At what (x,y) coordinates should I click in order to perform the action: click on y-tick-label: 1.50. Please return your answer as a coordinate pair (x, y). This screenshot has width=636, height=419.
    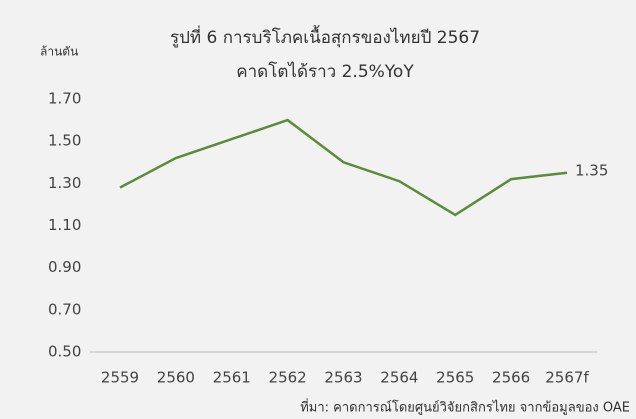
    Looking at the image, I should click on (64, 141).